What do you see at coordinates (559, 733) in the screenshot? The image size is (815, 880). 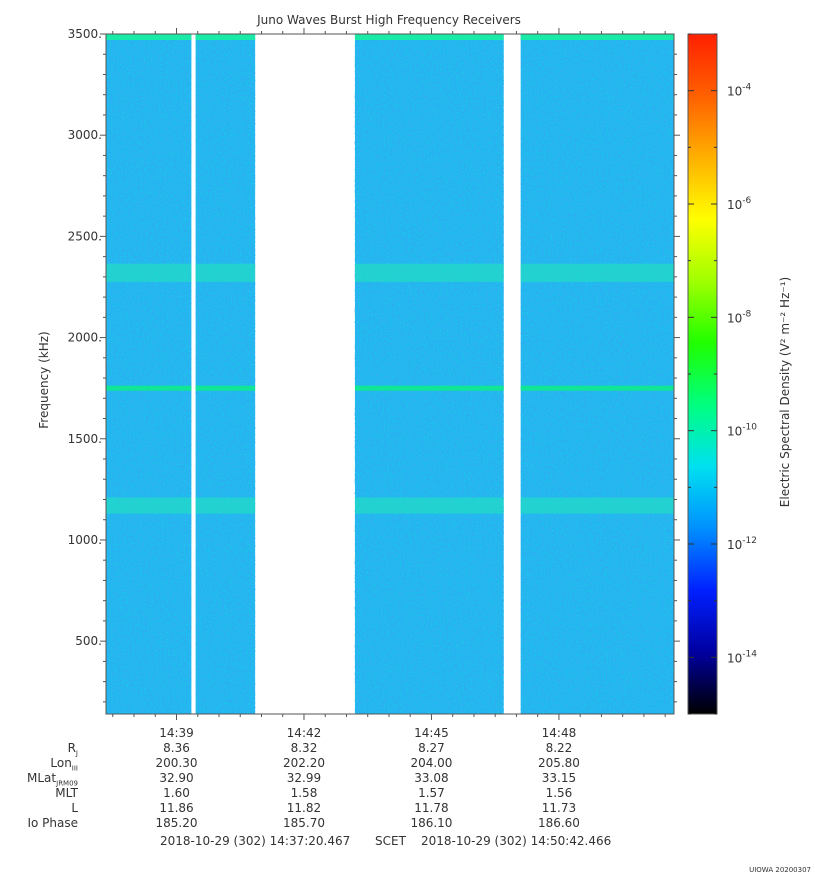 I see `x-tick-label: 14:48` at bounding box center [559, 733].